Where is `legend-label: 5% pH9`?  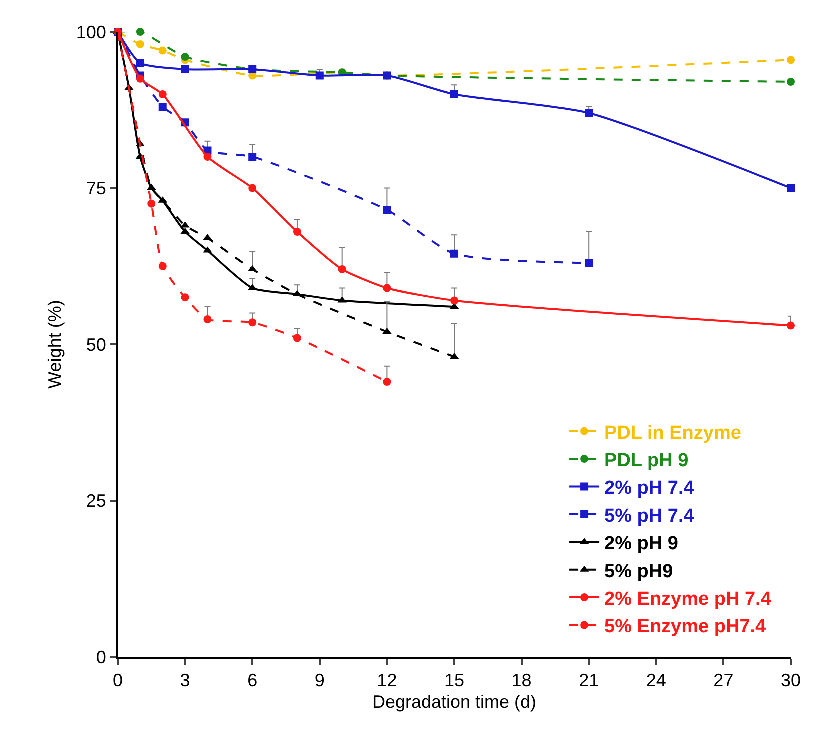
legend-label: 5% pH9 is located at coordinates (639, 571).